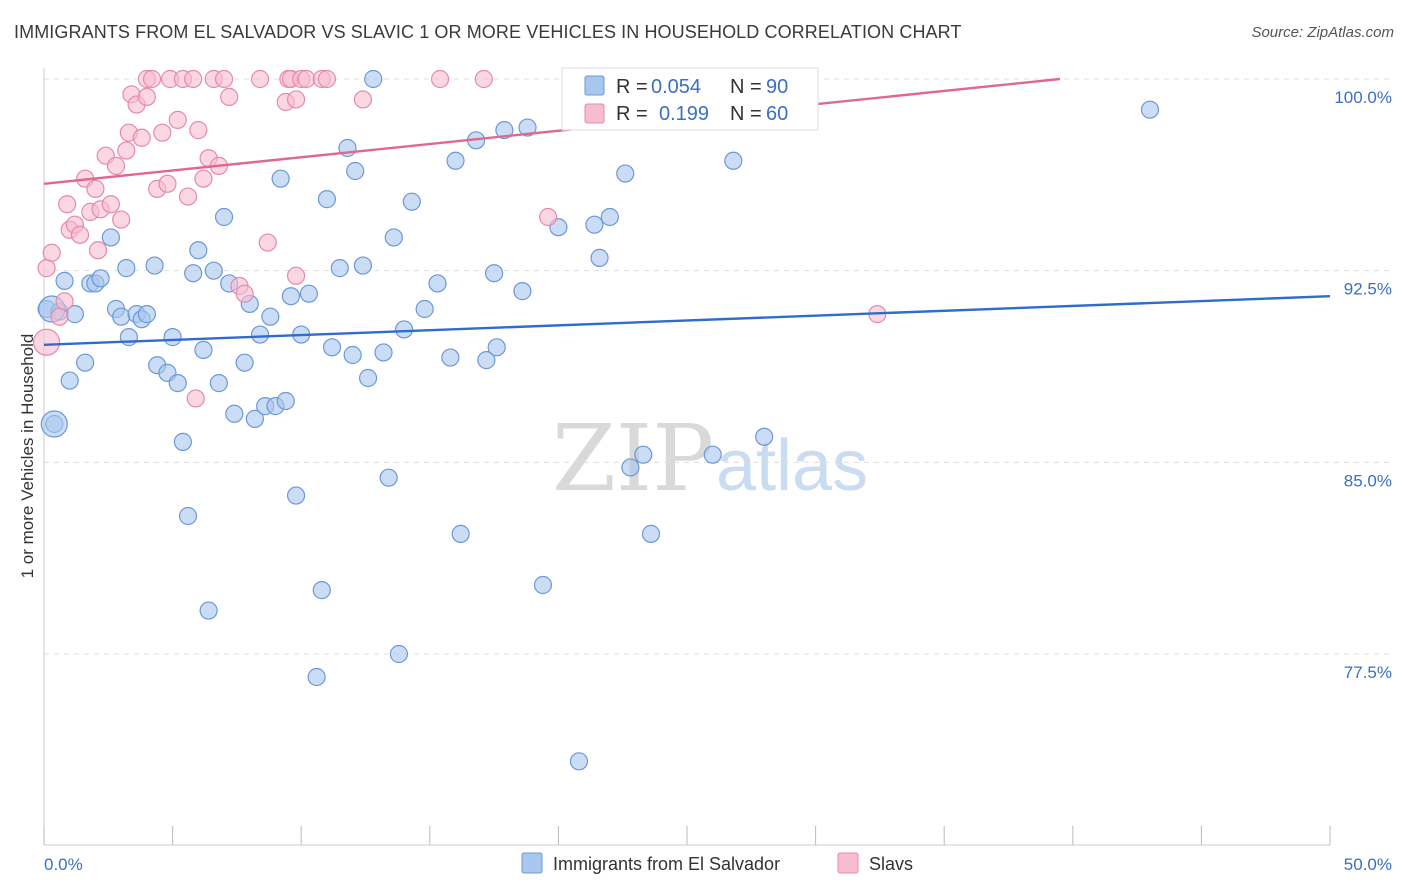 The width and height of the screenshot is (1406, 892). I want to click on x-tick-label-max: 50.0%, so click(1368, 864).